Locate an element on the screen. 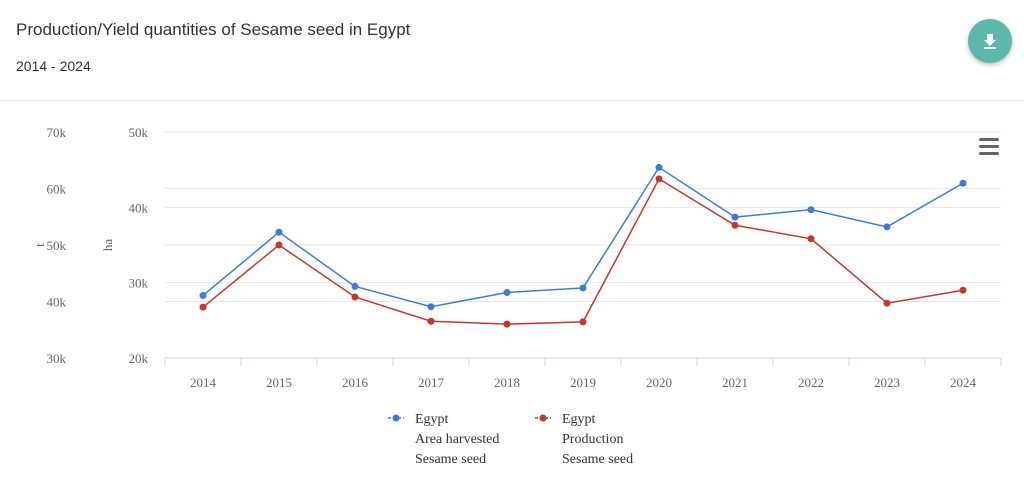 The height and width of the screenshot is (499, 1024). download-button is located at coordinates (990, 41).